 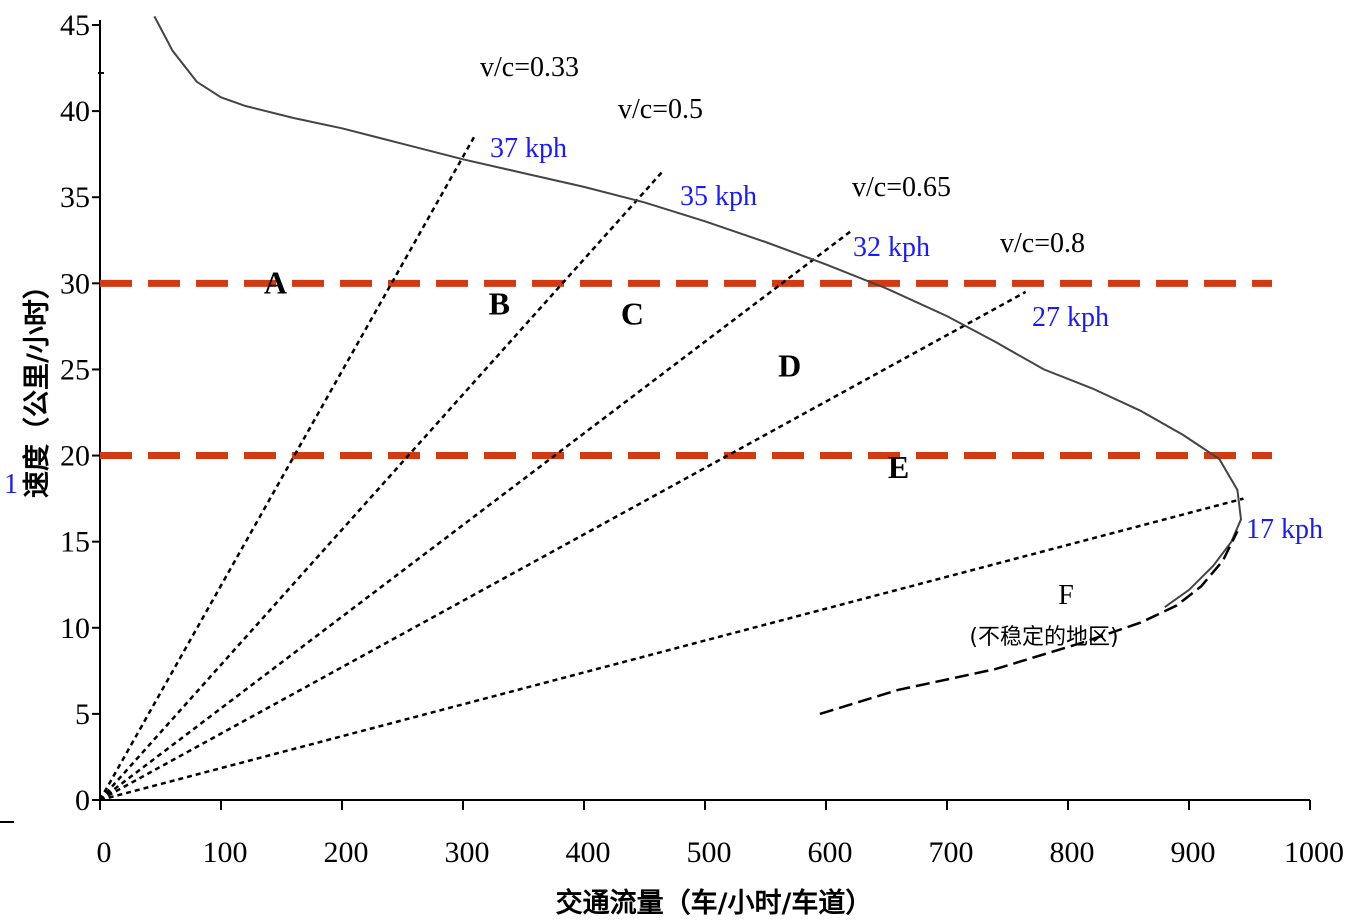 I want to click on los-region-label: B, so click(x=499, y=303).